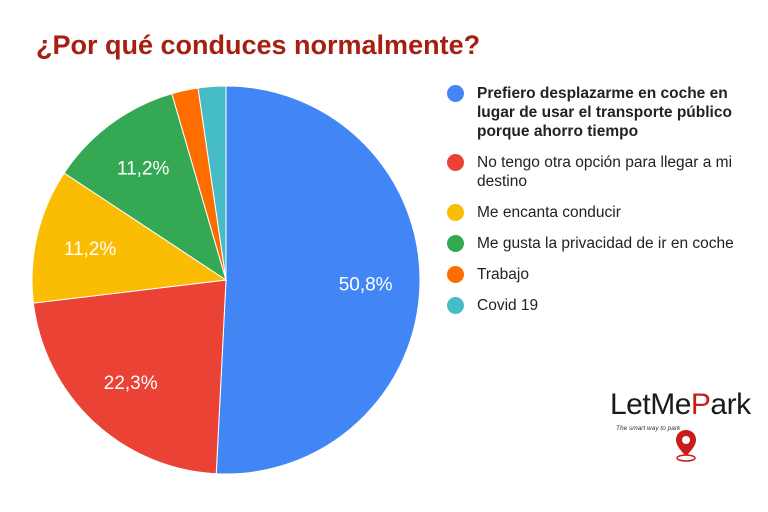 The image size is (768, 512). What do you see at coordinates (258, 45) in the screenshot?
I see `chart-title: ¿Por qué conduces normalmente?` at bounding box center [258, 45].